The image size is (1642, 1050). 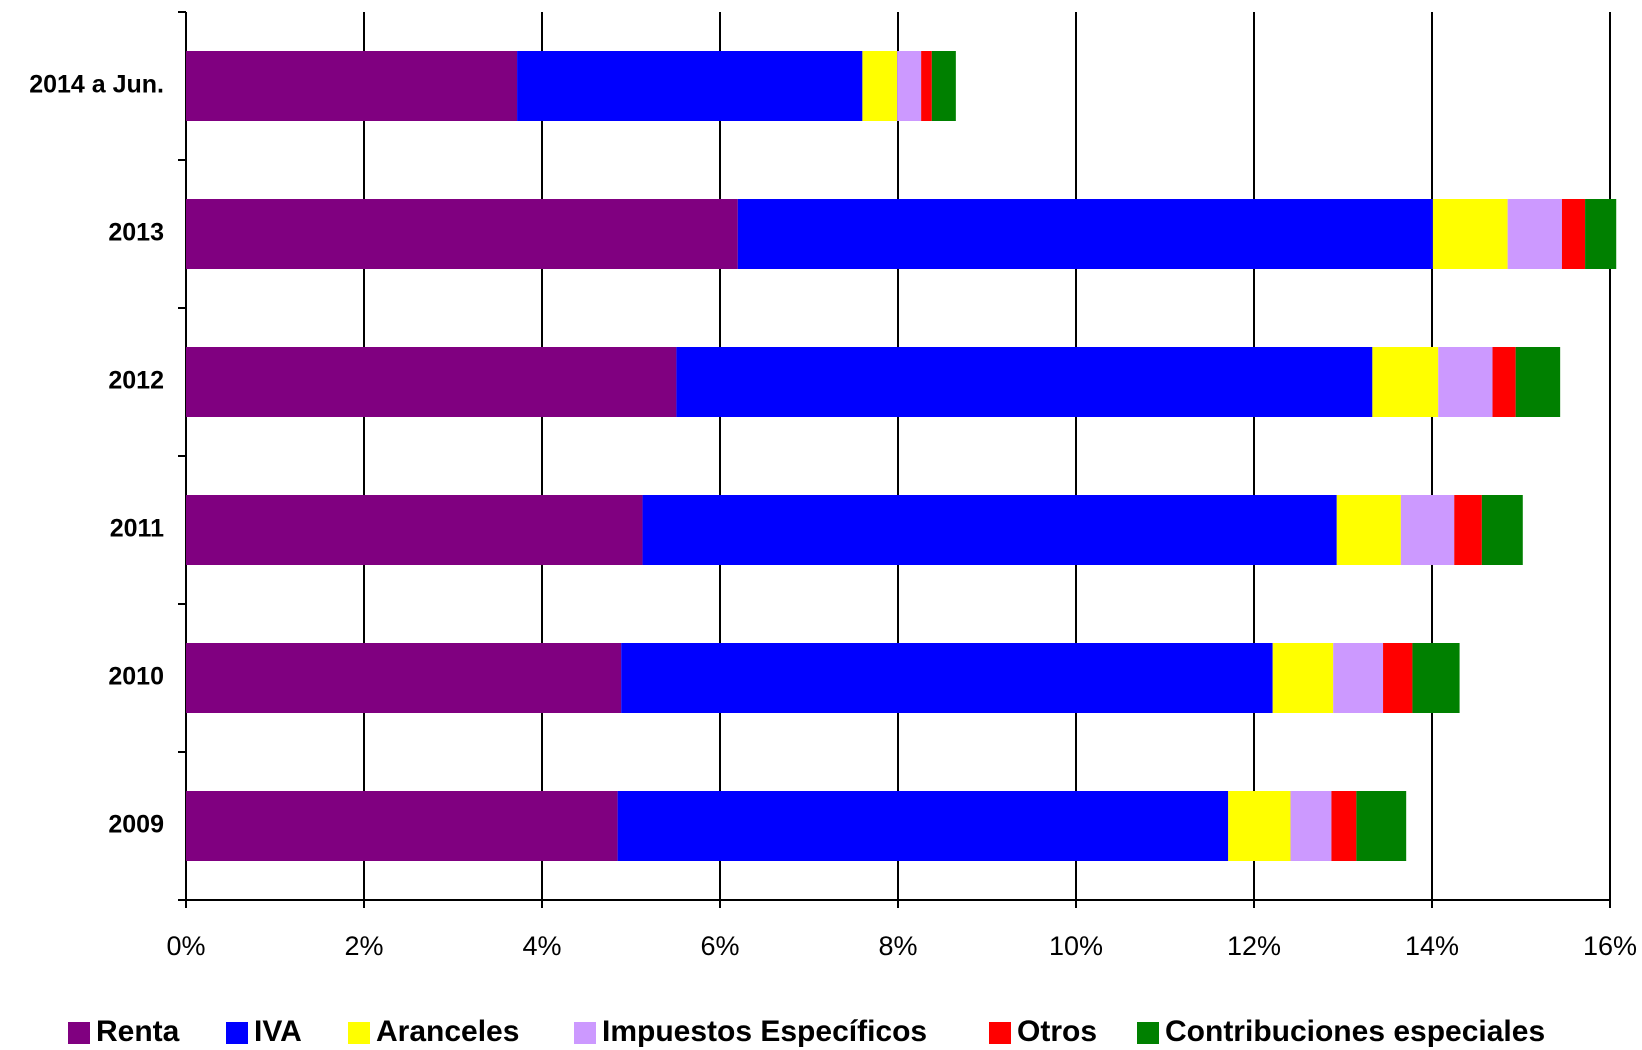 I want to click on x-tick-label: 8%, so click(x=897, y=946).